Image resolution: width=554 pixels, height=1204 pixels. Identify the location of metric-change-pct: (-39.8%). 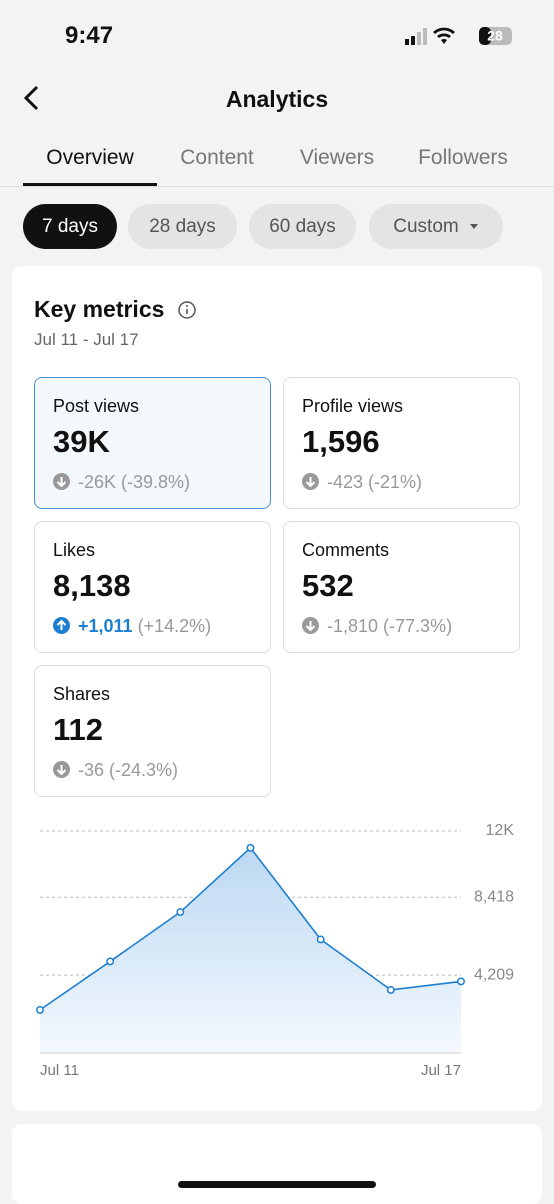
(156, 482).